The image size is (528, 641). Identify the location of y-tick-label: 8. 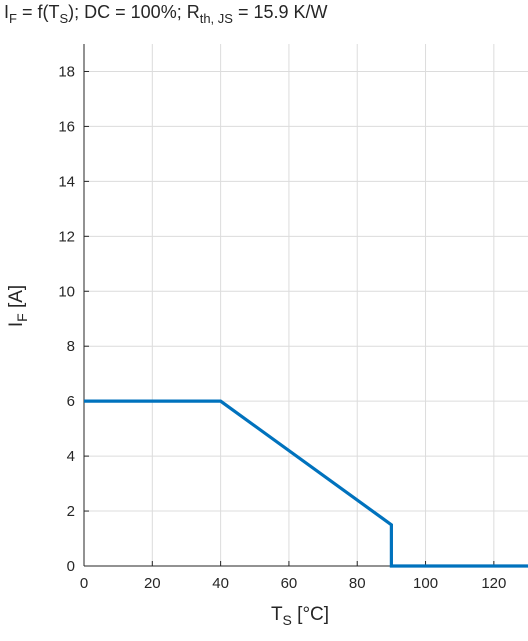
(71, 346).